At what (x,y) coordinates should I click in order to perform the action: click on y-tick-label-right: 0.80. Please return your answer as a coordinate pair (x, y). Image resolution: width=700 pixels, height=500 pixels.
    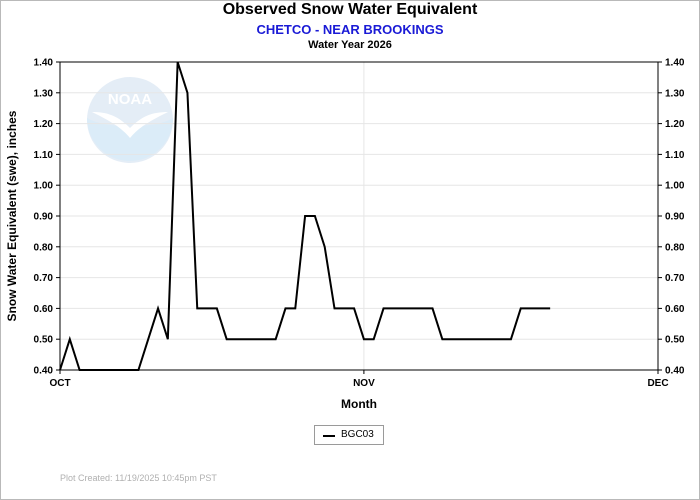
    Looking at the image, I should click on (675, 247).